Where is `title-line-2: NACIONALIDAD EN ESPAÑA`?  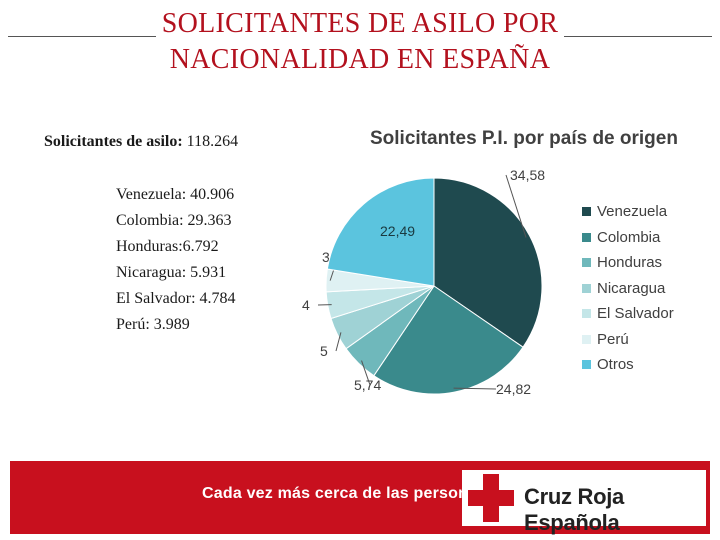 title-line-2: NACIONALIDAD EN ESPAÑA is located at coordinates (360, 59).